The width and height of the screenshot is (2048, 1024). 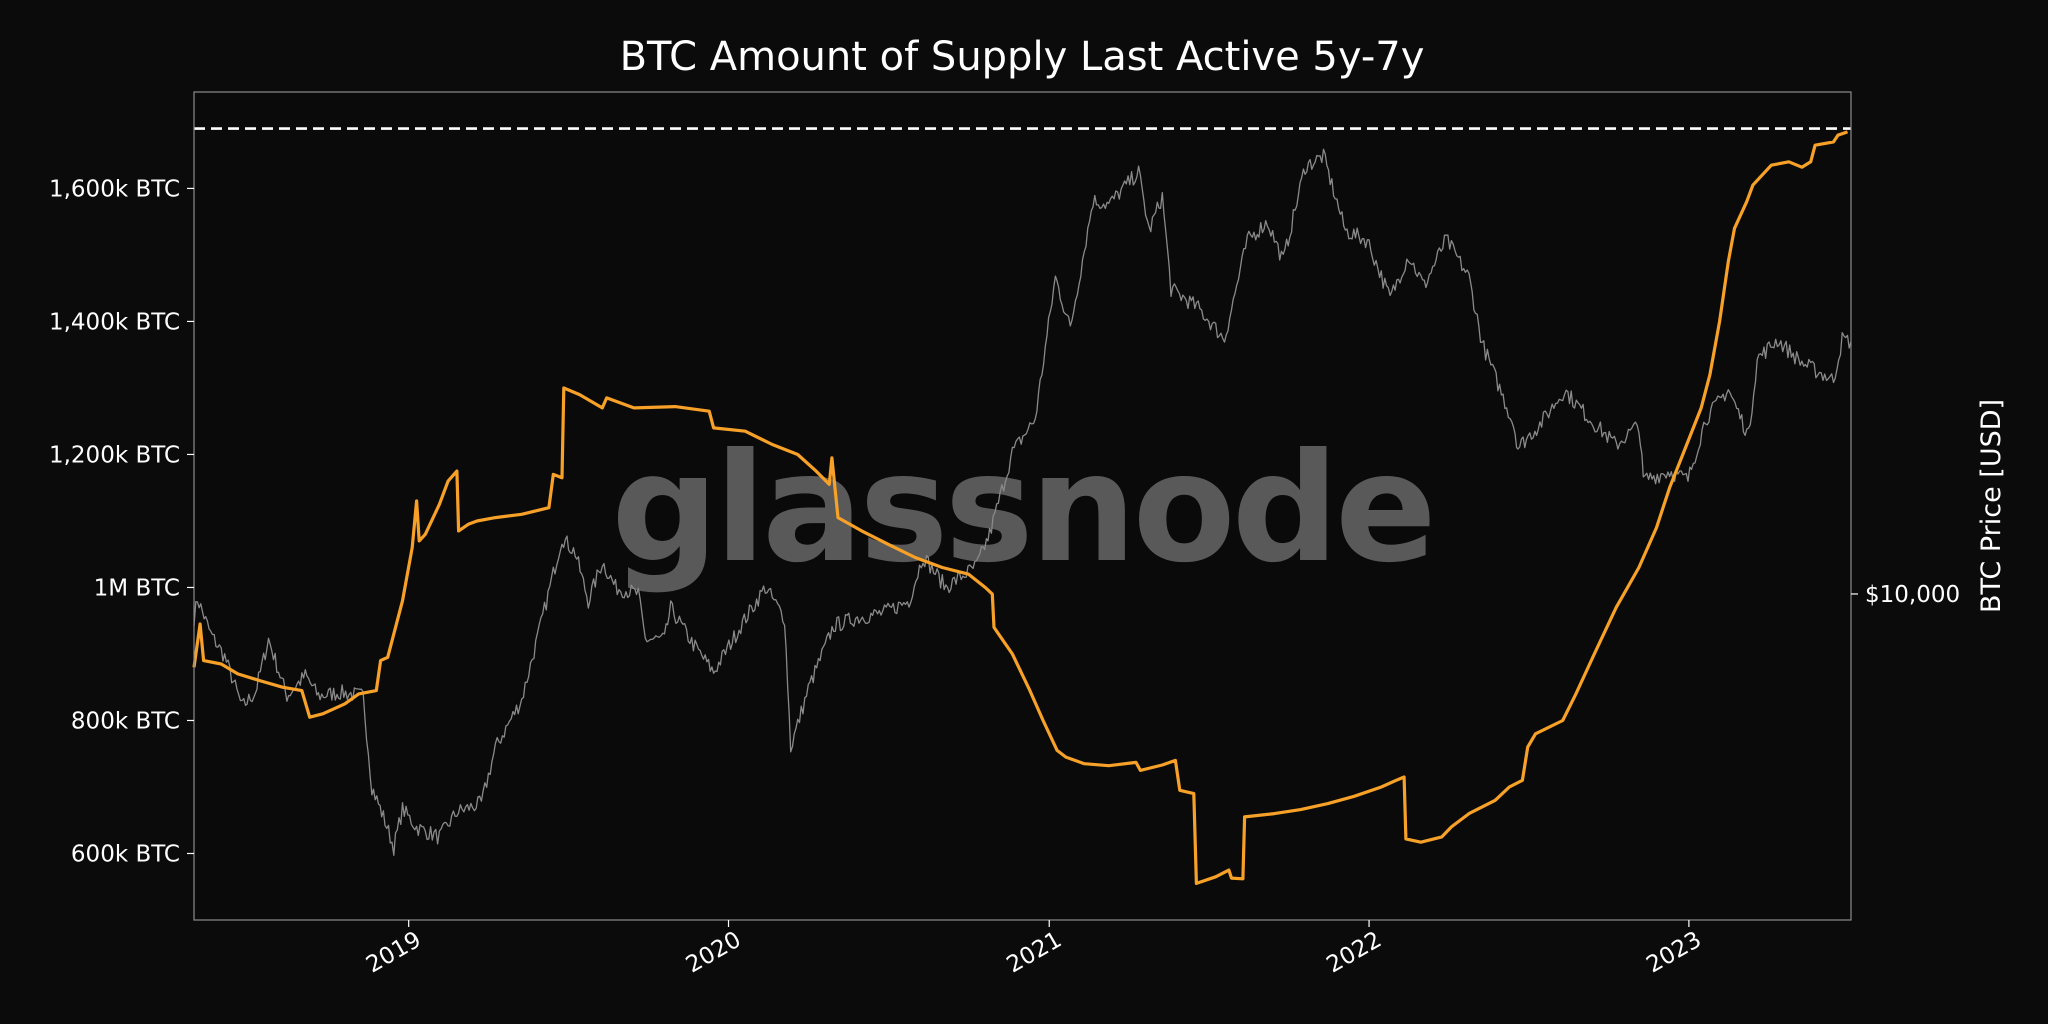 I want to click on y-axis-right: $10,000, so click(x=1905, y=595).